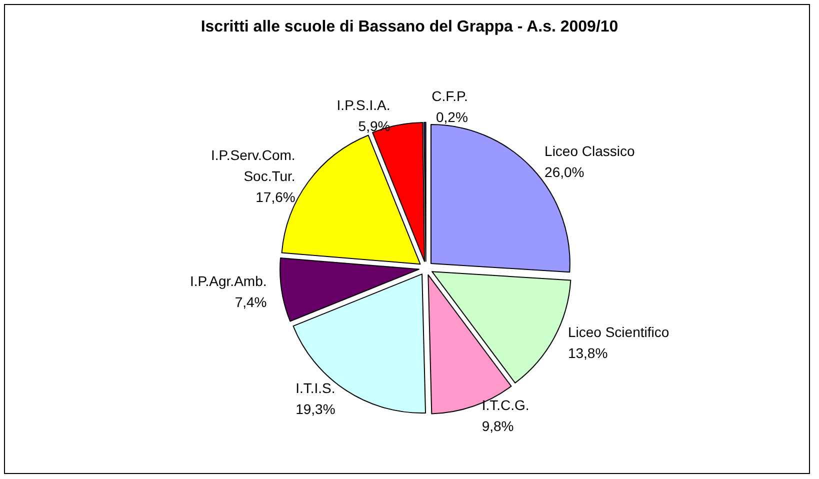 The height and width of the screenshot is (479, 819). Describe the element at coordinates (374, 126) in the screenshot. I see `data-label: 5,9%` at that location.